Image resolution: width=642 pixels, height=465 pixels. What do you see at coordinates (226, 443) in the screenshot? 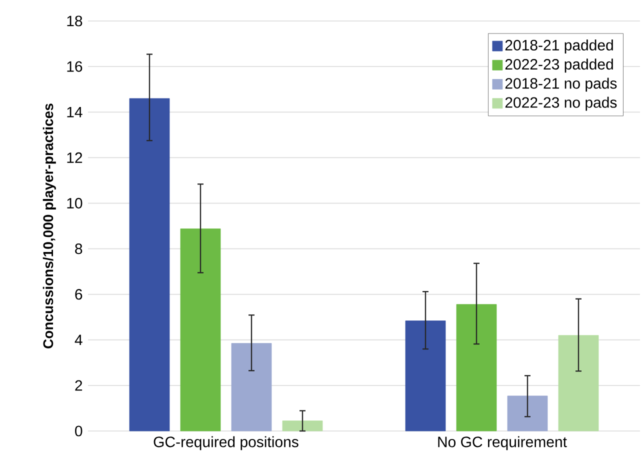
I see `x-tick-label: GC-required positions` at bounding box center [226, 443].